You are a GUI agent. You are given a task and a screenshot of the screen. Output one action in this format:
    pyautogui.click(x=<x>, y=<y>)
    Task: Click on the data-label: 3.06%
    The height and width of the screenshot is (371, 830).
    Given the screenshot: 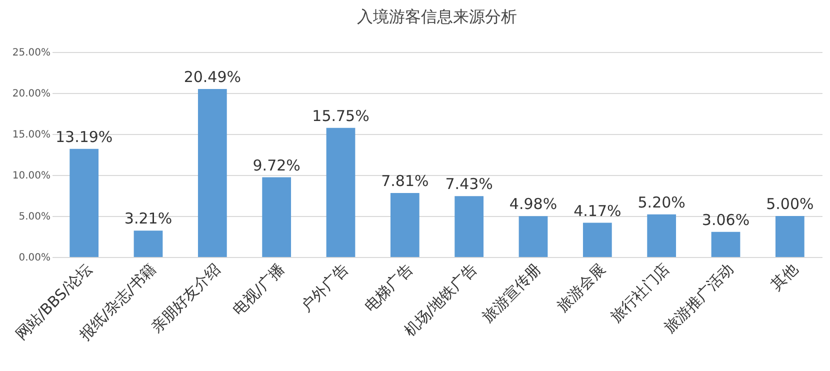 What is the action you would take?
    pyautogui.click(x=726, y=219)
    